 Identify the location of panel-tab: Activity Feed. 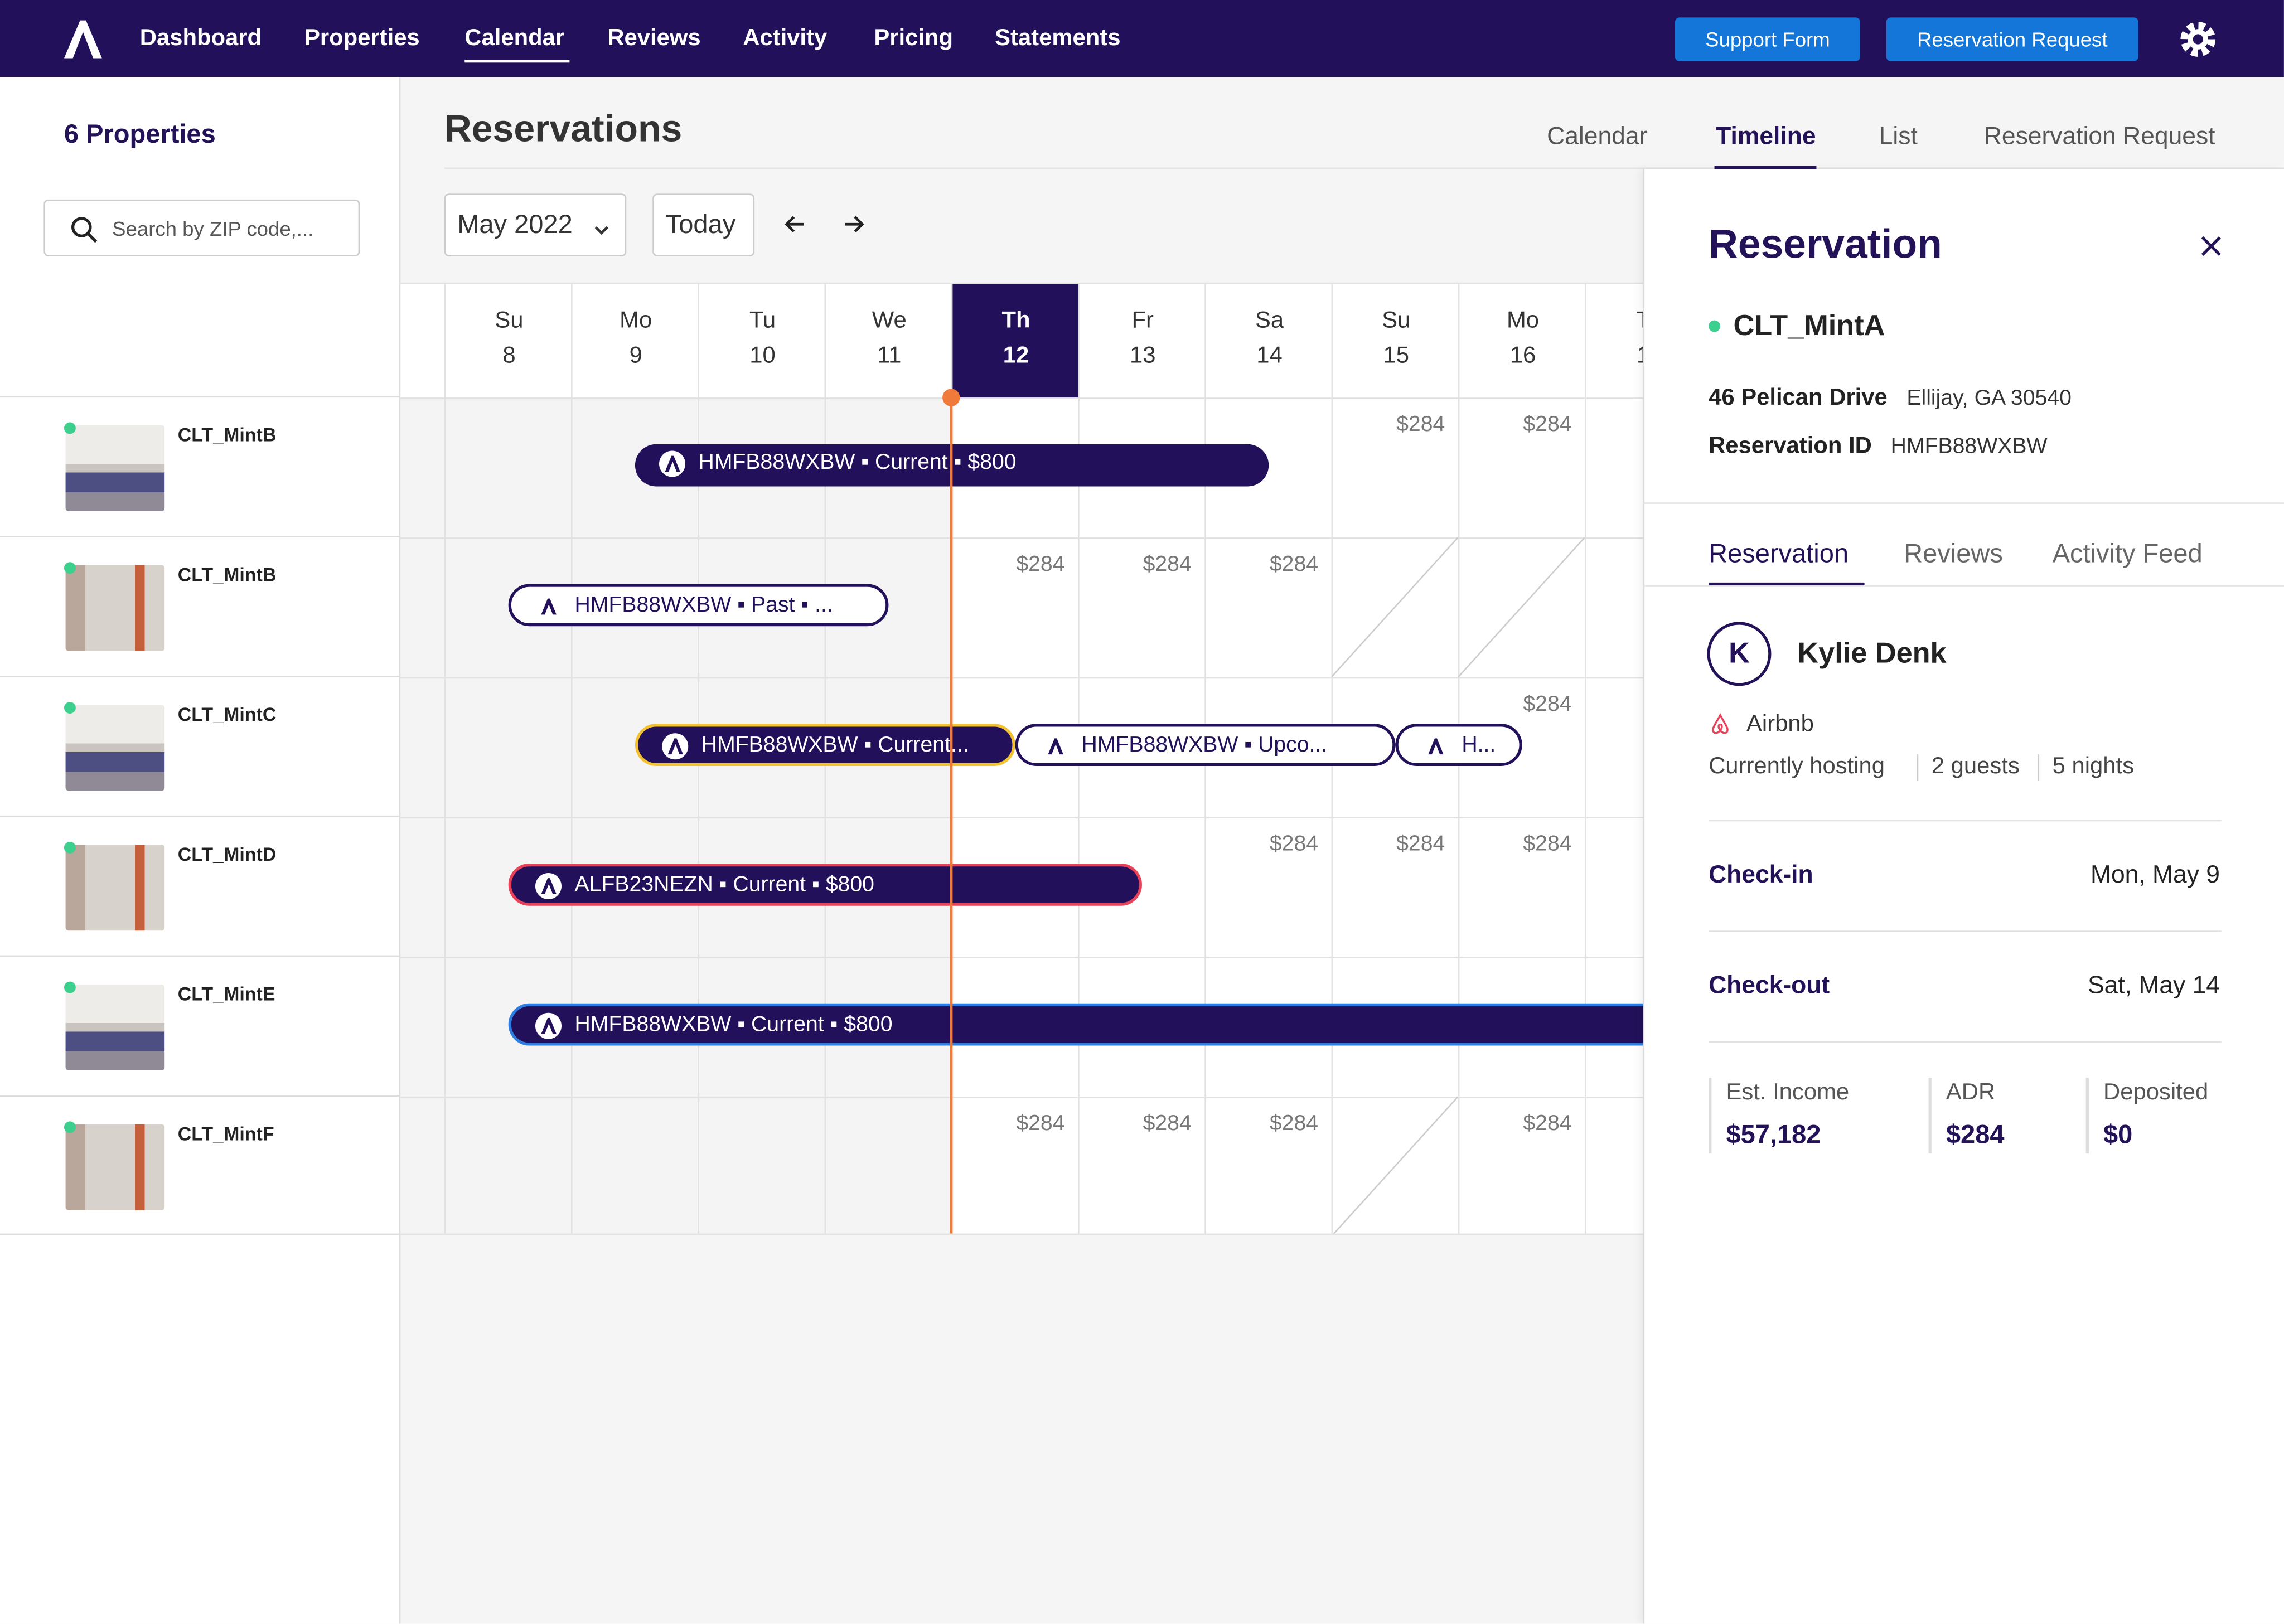
(2127, 554).